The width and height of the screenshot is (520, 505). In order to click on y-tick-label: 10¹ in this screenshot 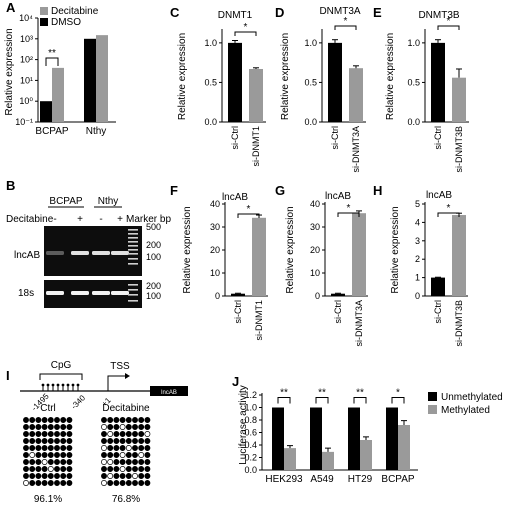, I will do `click(26, 80)`.